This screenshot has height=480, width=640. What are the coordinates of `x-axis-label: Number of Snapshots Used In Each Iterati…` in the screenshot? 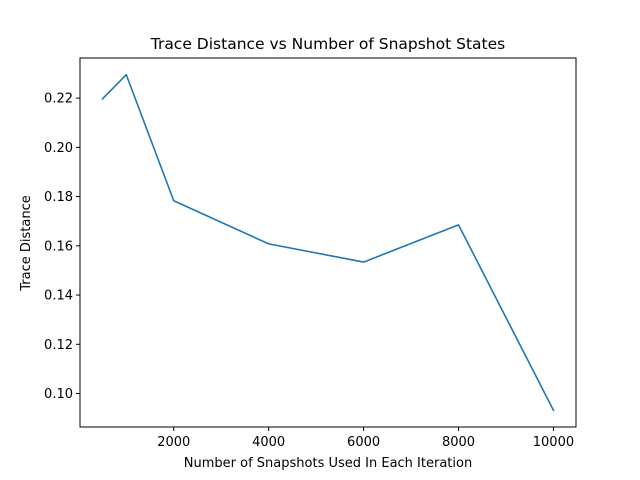 It's located at (328, 463).